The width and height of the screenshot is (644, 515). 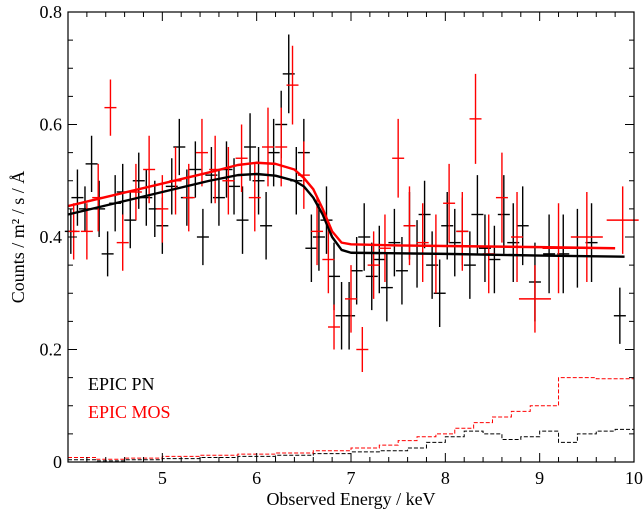 I want to click on y-tick-label: 0.8, so click(x=51, y=12).